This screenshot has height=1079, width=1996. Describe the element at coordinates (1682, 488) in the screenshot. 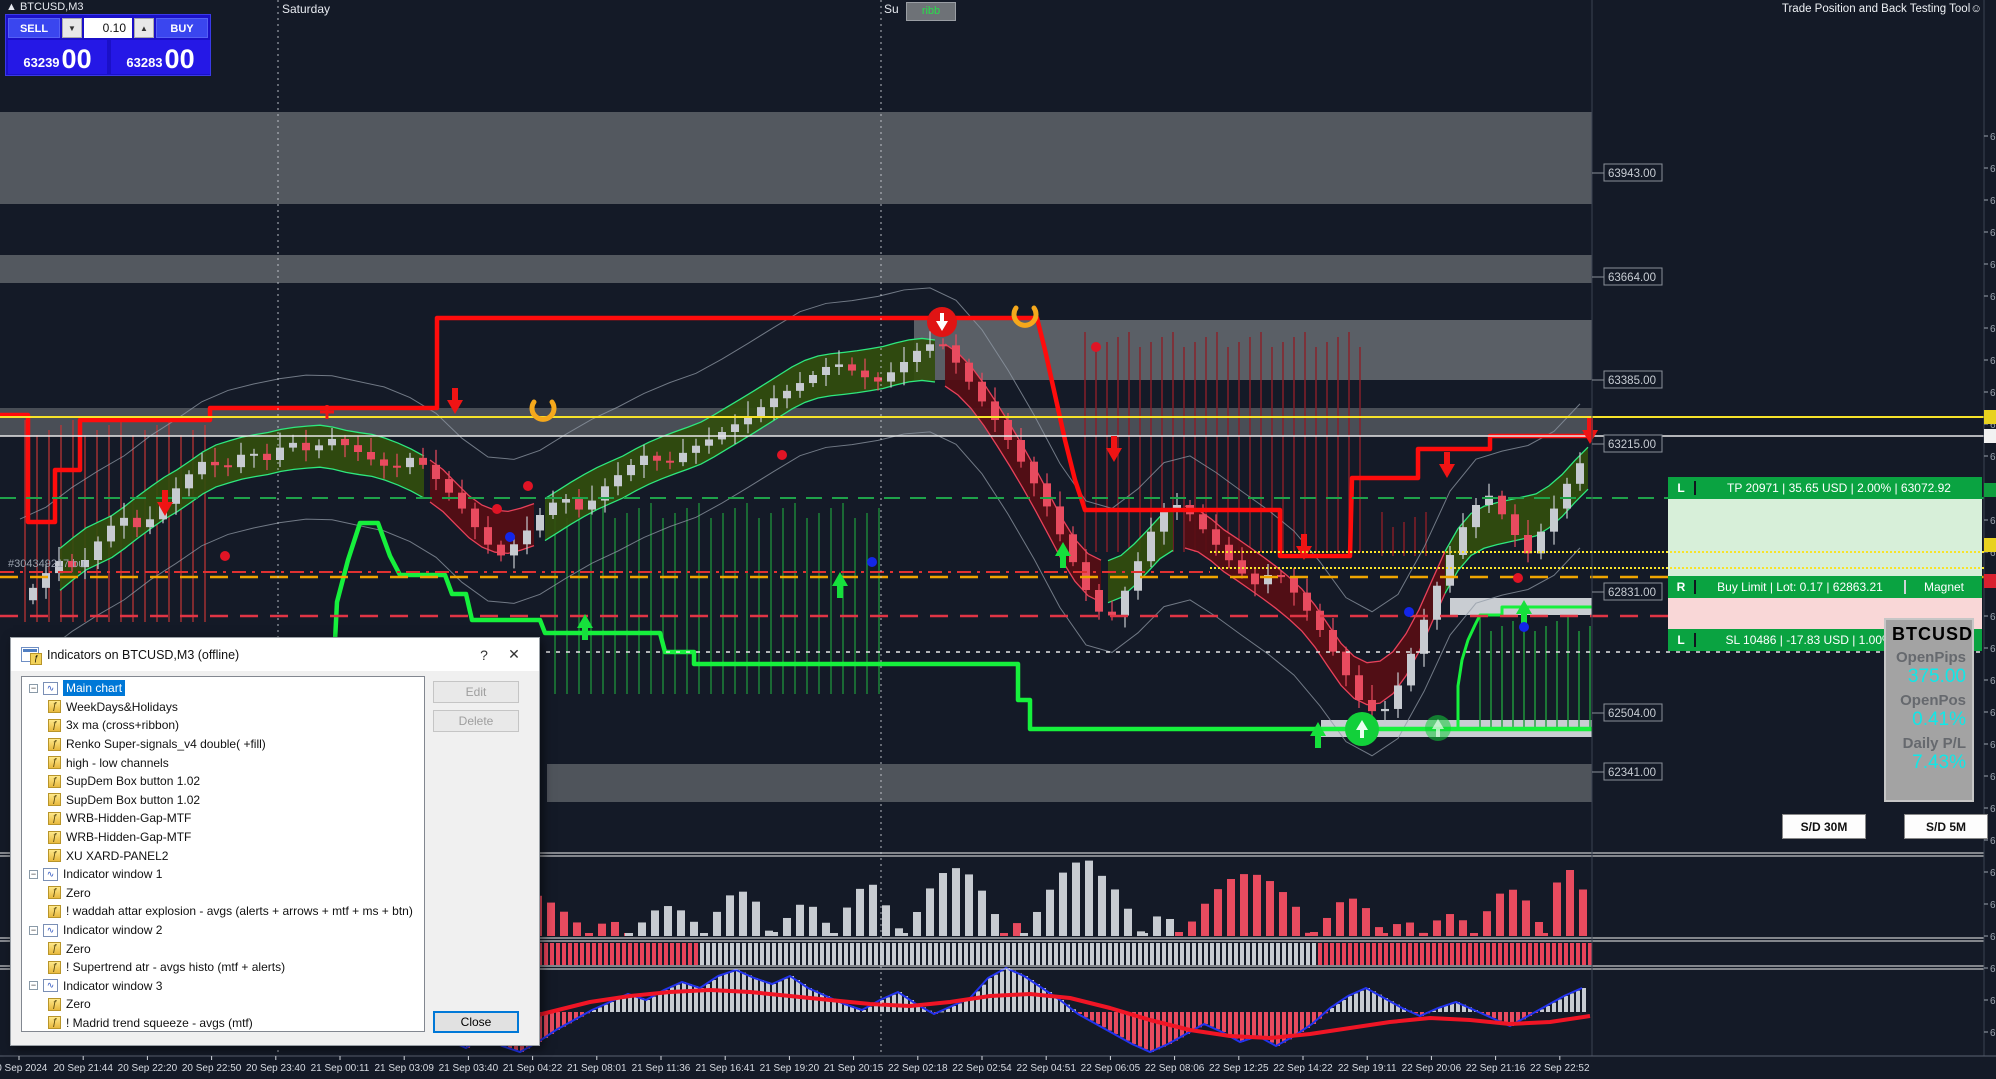

I see `tp-side-badge: L` at that location.